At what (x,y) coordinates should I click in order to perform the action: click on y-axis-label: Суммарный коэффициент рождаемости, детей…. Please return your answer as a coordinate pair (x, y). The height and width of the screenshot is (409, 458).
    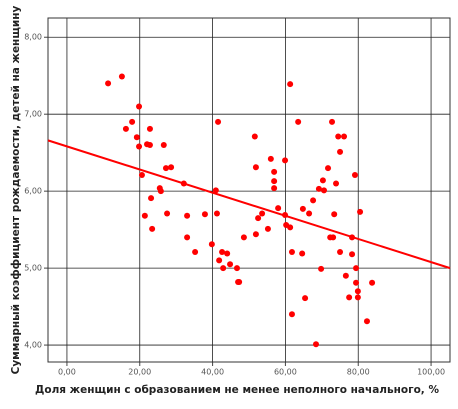
    Looking at the image, I should click on (16, 189).